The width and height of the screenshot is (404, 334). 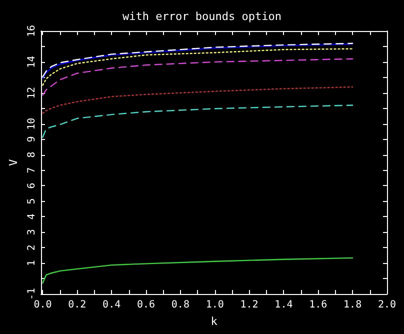 What do you see at coordinates (111, 305) in the screenshot?
I see `x-tick-label: 0.4` at bounding box center [111, 305].